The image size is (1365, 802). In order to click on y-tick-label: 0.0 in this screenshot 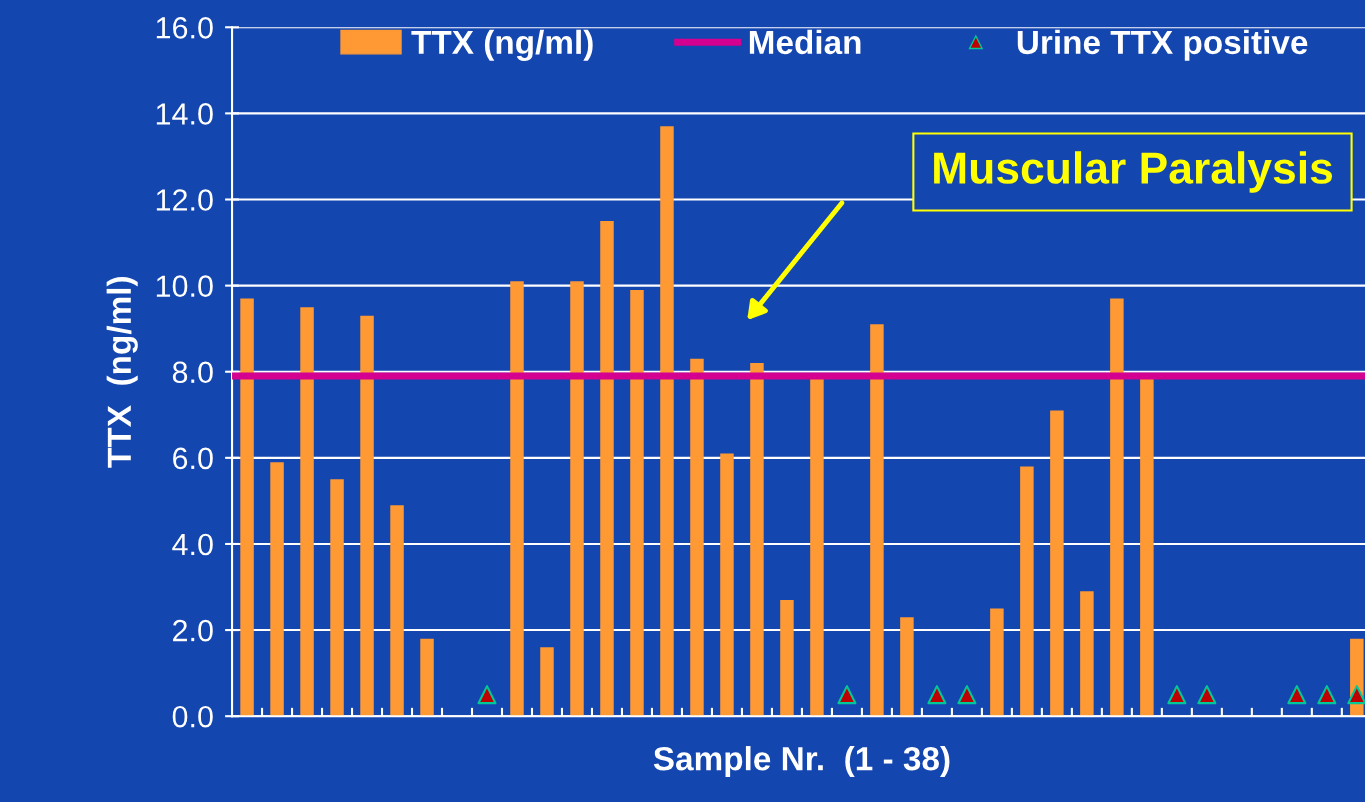, I will do `click(192, 716)`.